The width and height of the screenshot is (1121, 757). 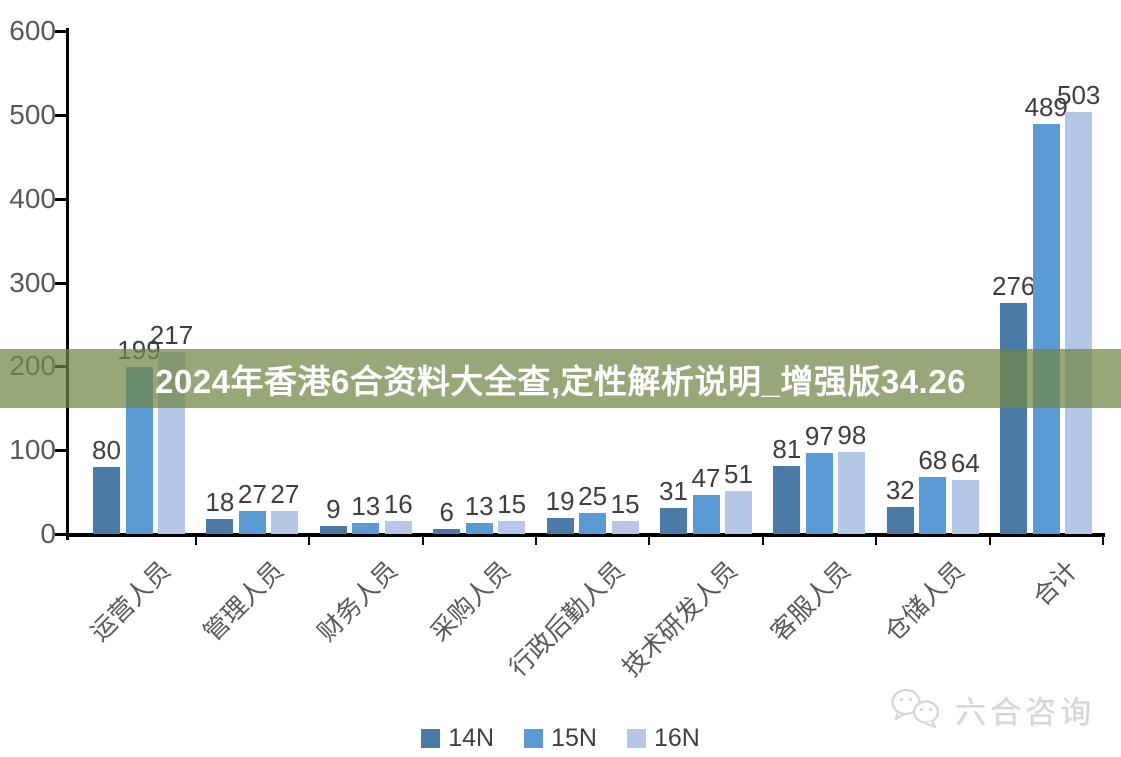 I want to click on bar-value-label: 19, so click(x=560, y=501).